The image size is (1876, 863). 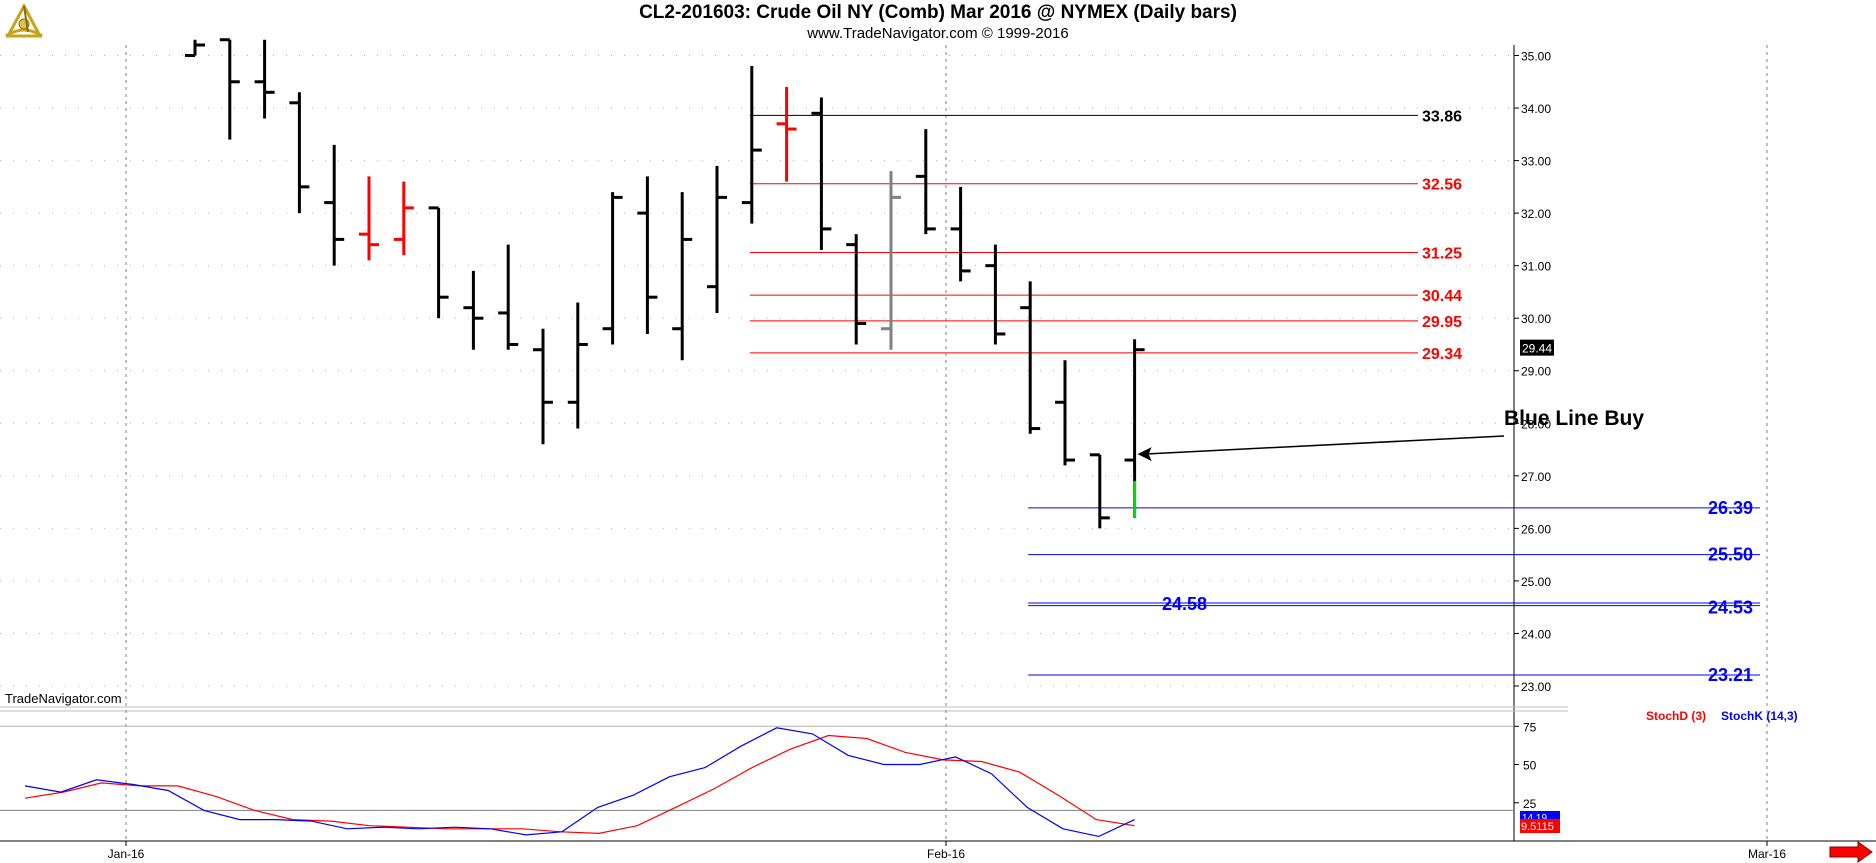 What do you see at coordinates (1536, 162) in the screenshot?
I see `y-tick-label: 33.00` at bounding box center [1536, 162].